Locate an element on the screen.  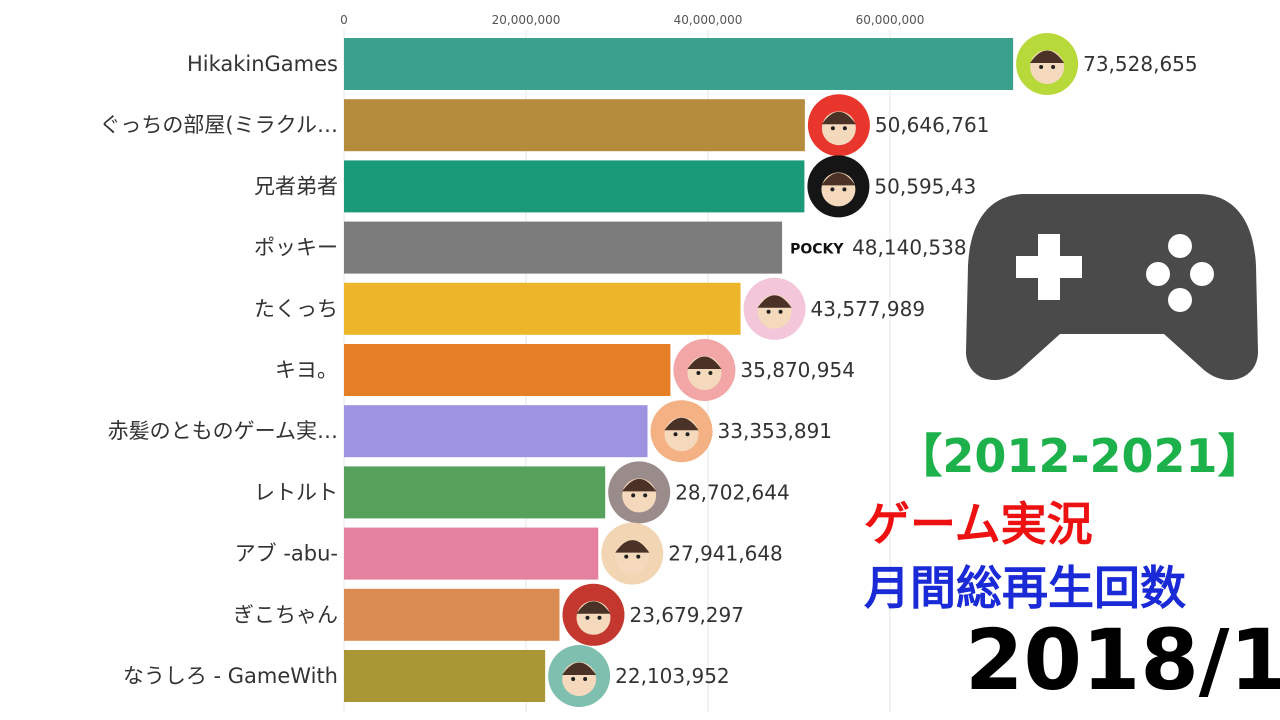
x-tick-label: 20,000,000 is located at coordinates (526, 20).